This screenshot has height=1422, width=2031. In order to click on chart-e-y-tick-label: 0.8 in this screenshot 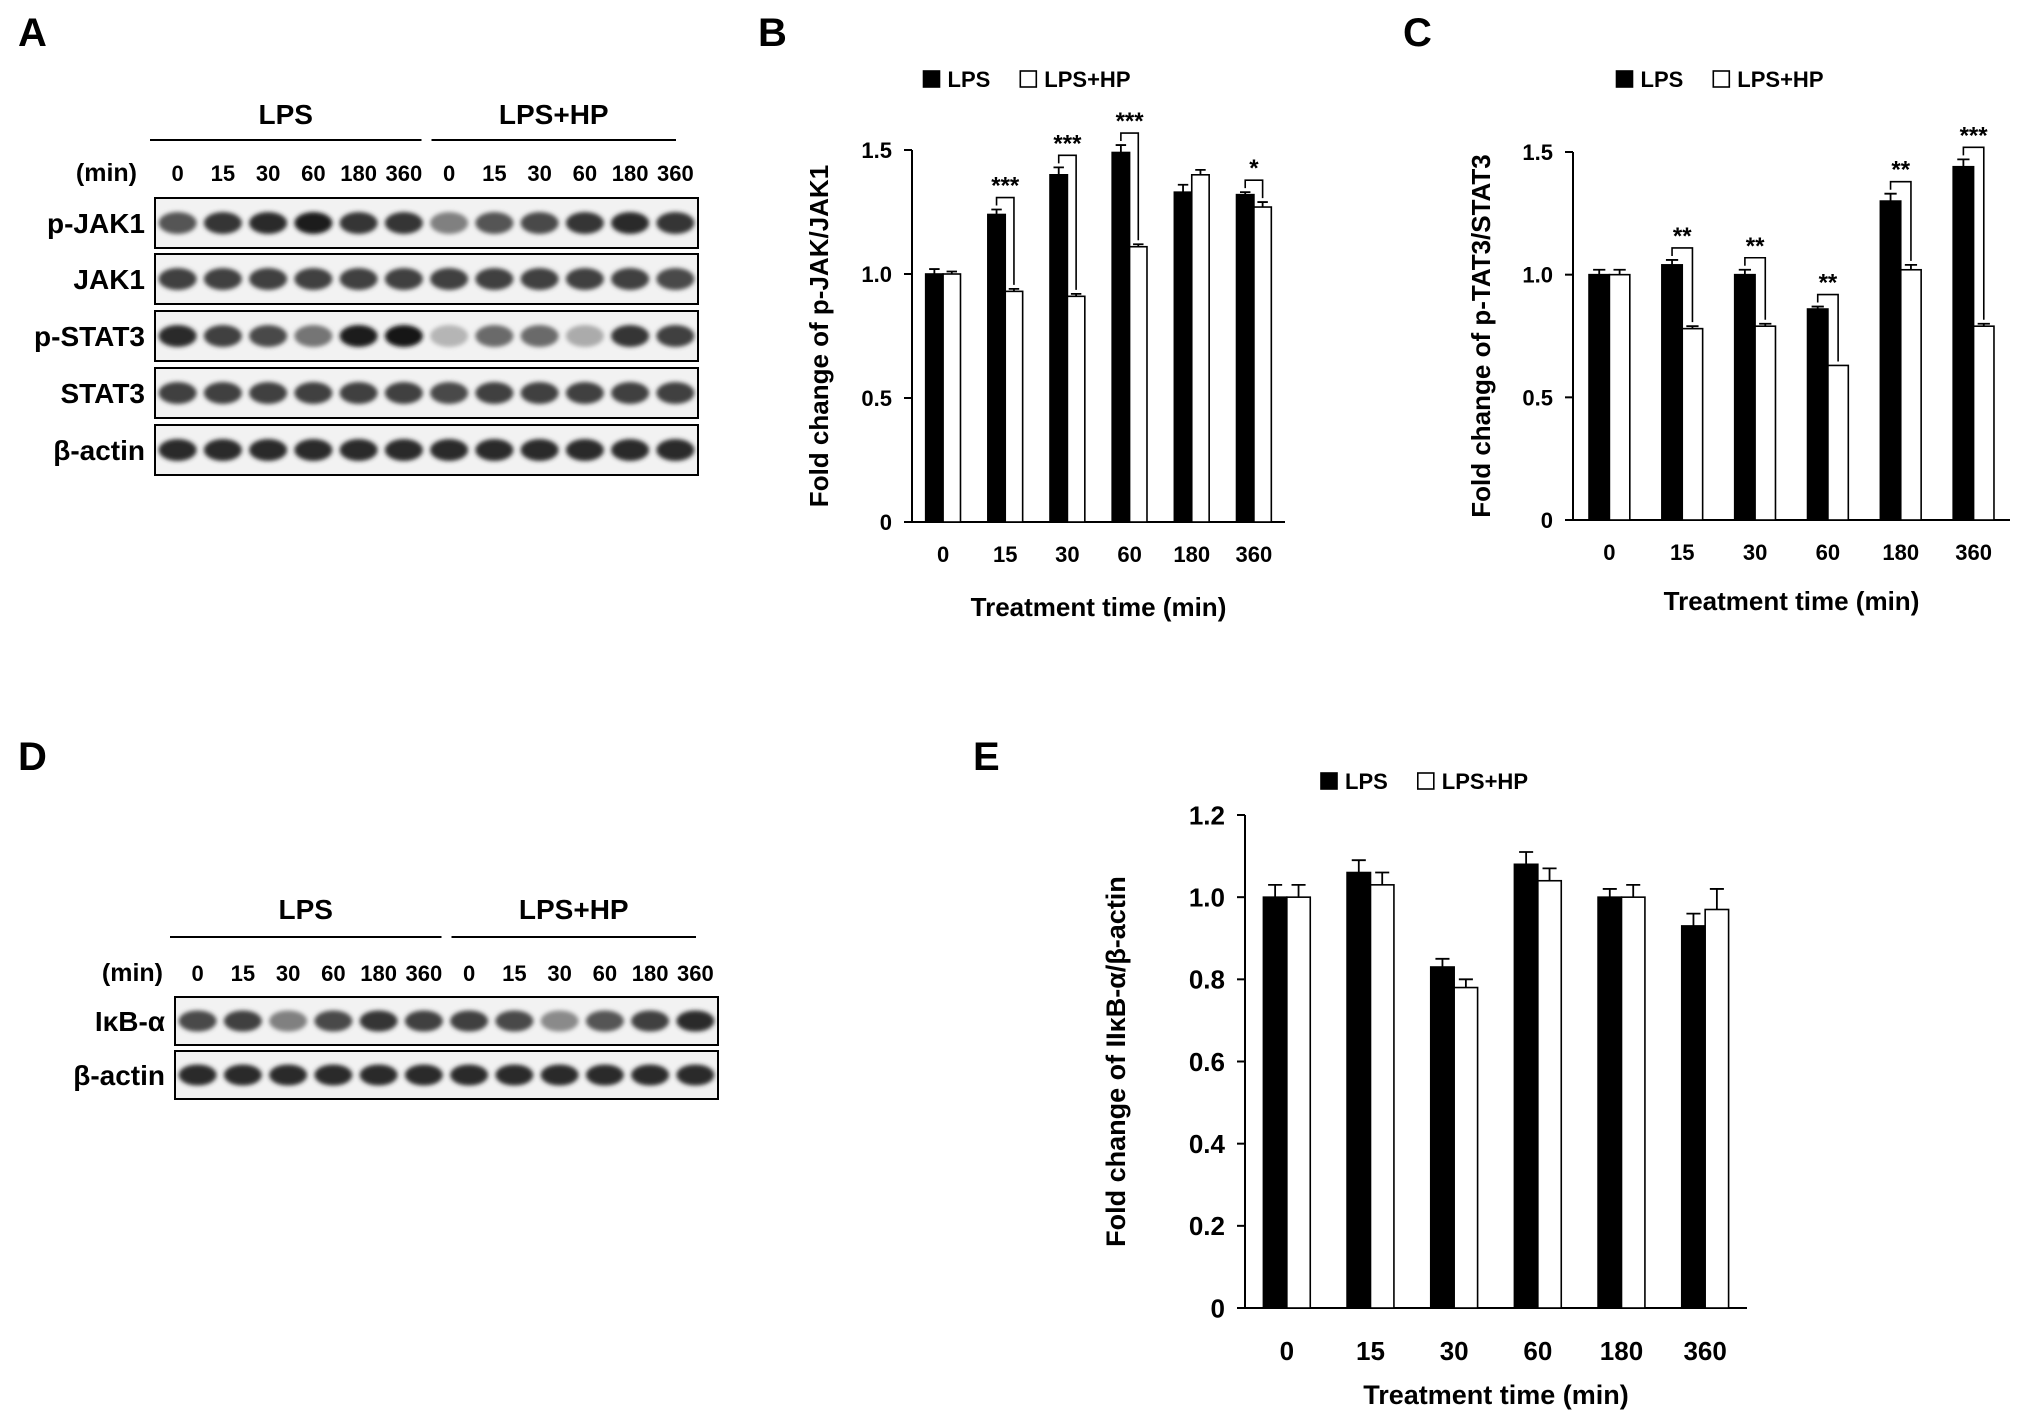, I will do `click(1207, 980)`.